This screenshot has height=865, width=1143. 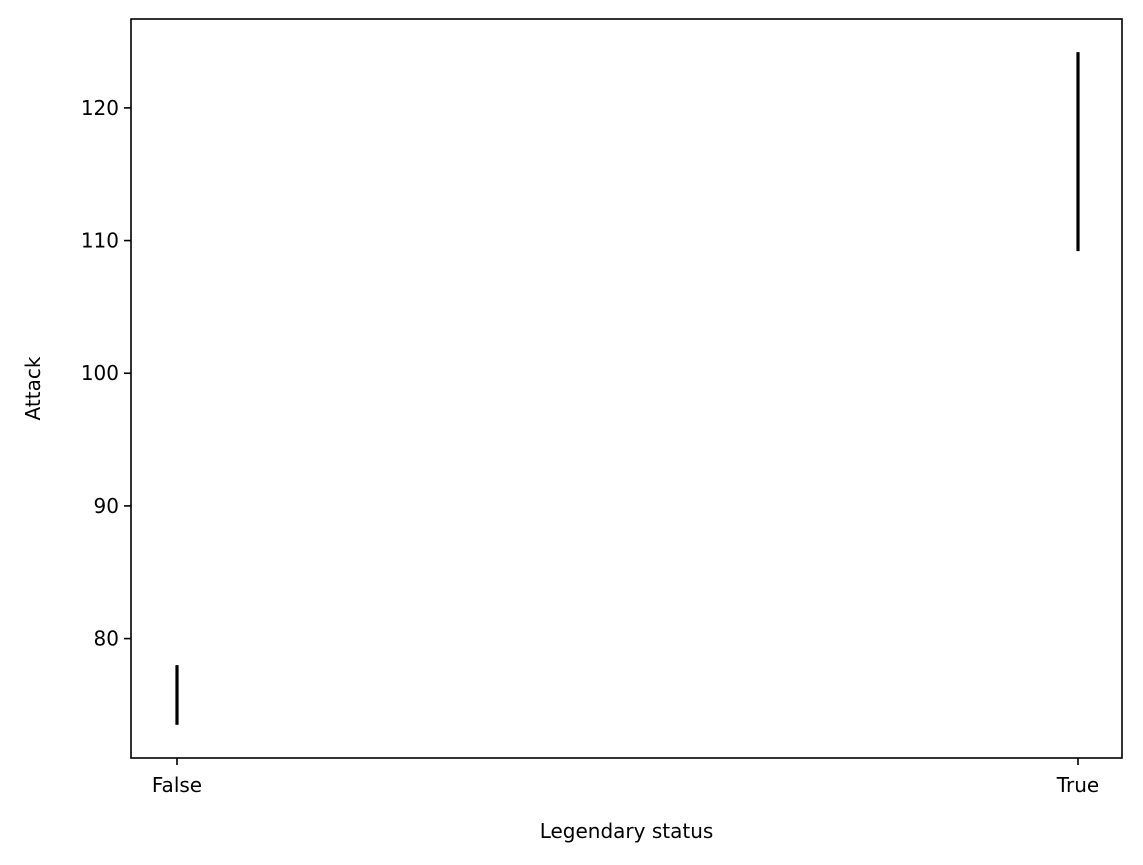 I want to click on y-tick-label: 80, so click(x=106, y=639).